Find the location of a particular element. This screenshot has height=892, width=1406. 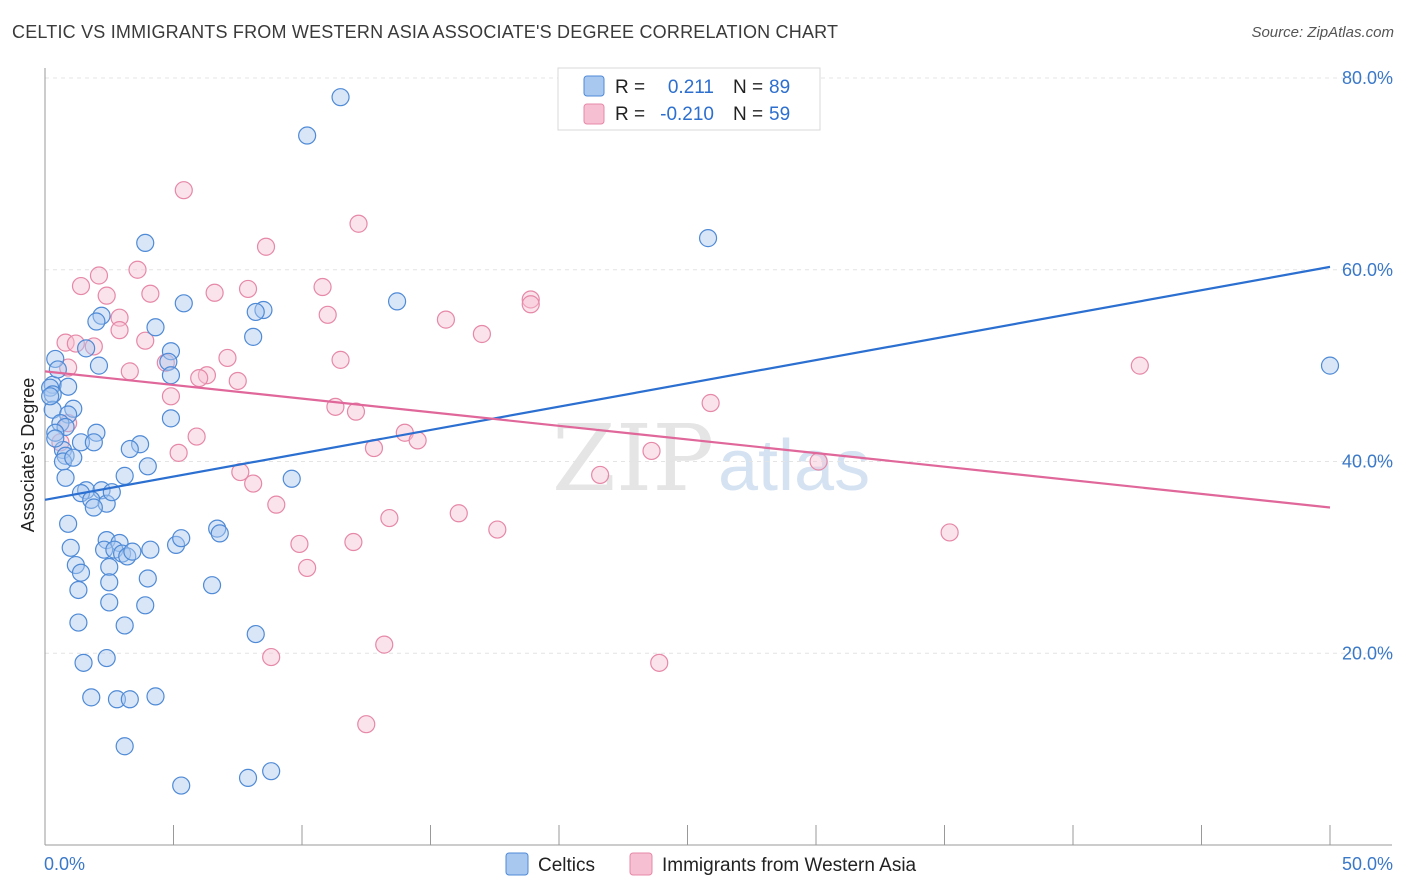

y-tick-label: 40.0% is located at coordinates (1367, 462).